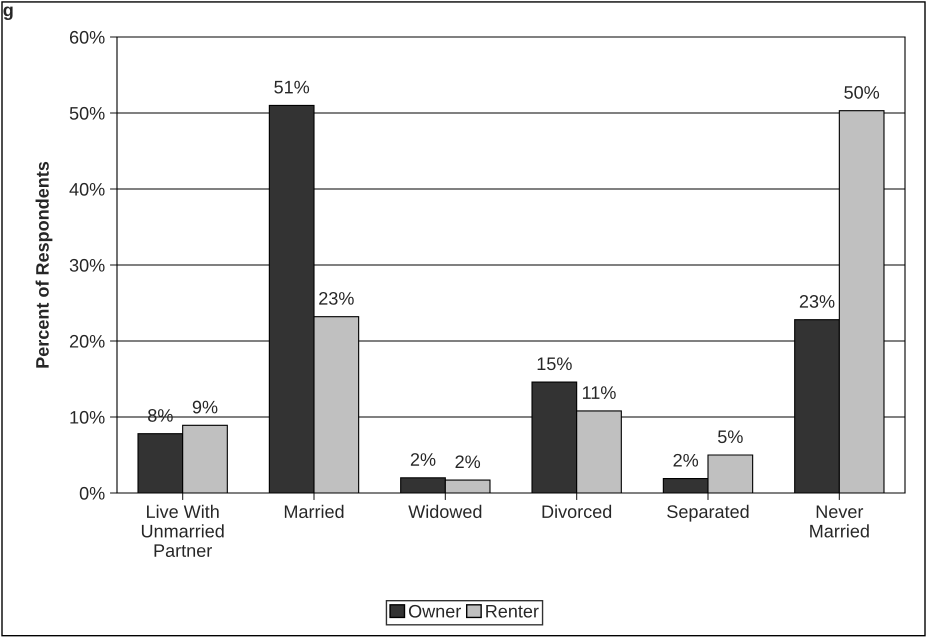 This screenshot has height=637, width=929. Describe the element at coordinates (839, 521) in the screenshot. I see `x-tick-label: Never Married` at that location.